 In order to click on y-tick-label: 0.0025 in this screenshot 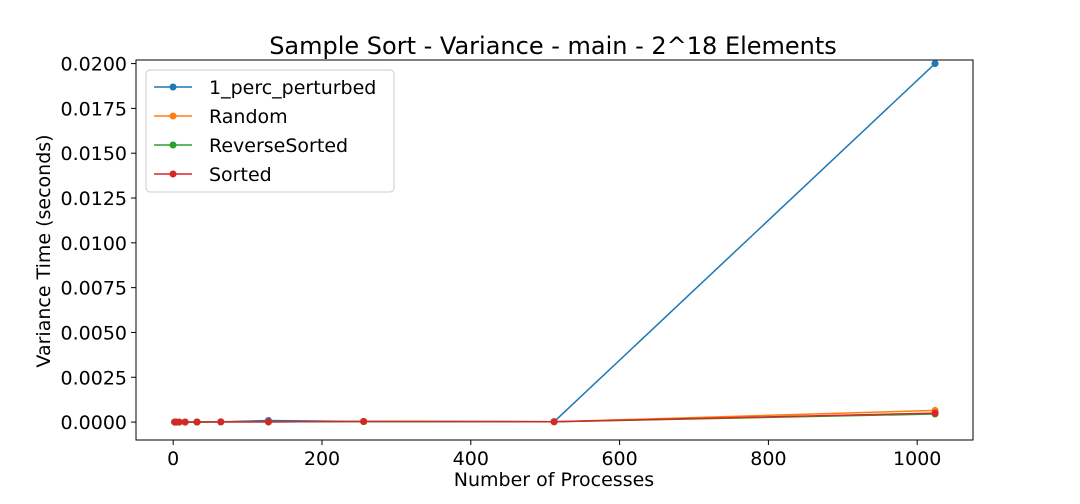, I will do `click(94, 378)`.